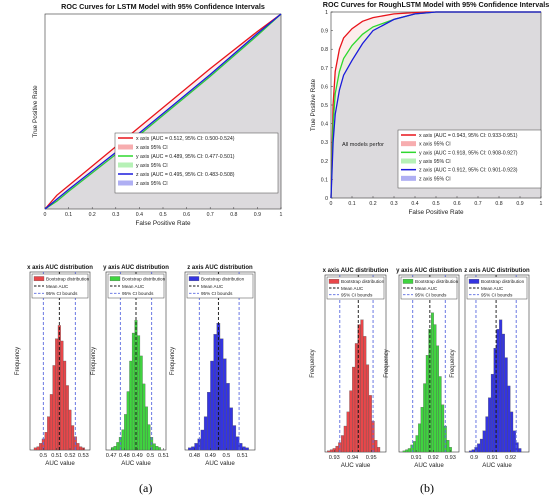 Image resolution: width=550 pixels, height=499 pixels. Describe the element at coordinates (351, 204) in the screenshot. I see `roc_b-xtick-label: 0.1` at that location.